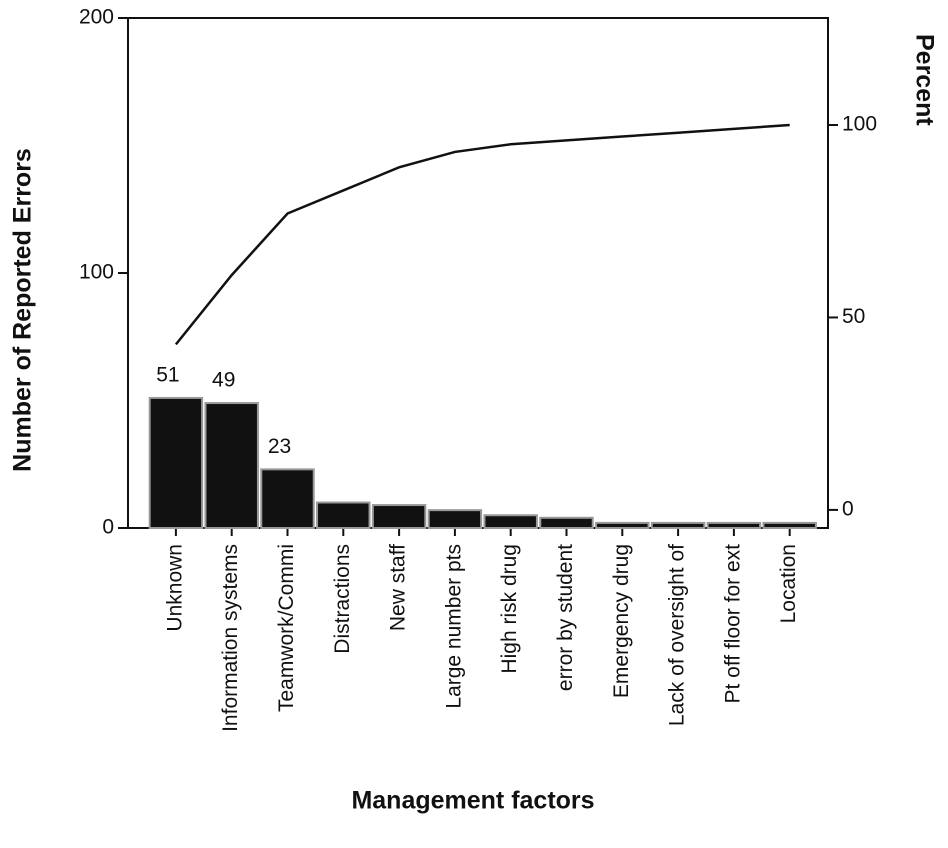  I want to click on data-label: 23, so click(279, 446).